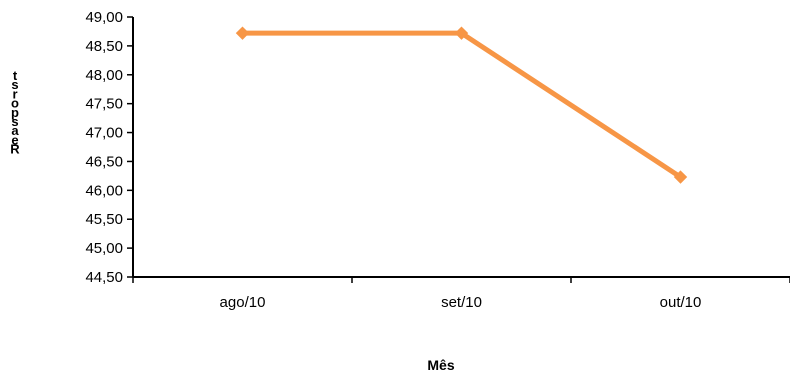 This screenshot has width=790, height=374. I want to click on y-tick-label: 47,00, so click(104, 133).